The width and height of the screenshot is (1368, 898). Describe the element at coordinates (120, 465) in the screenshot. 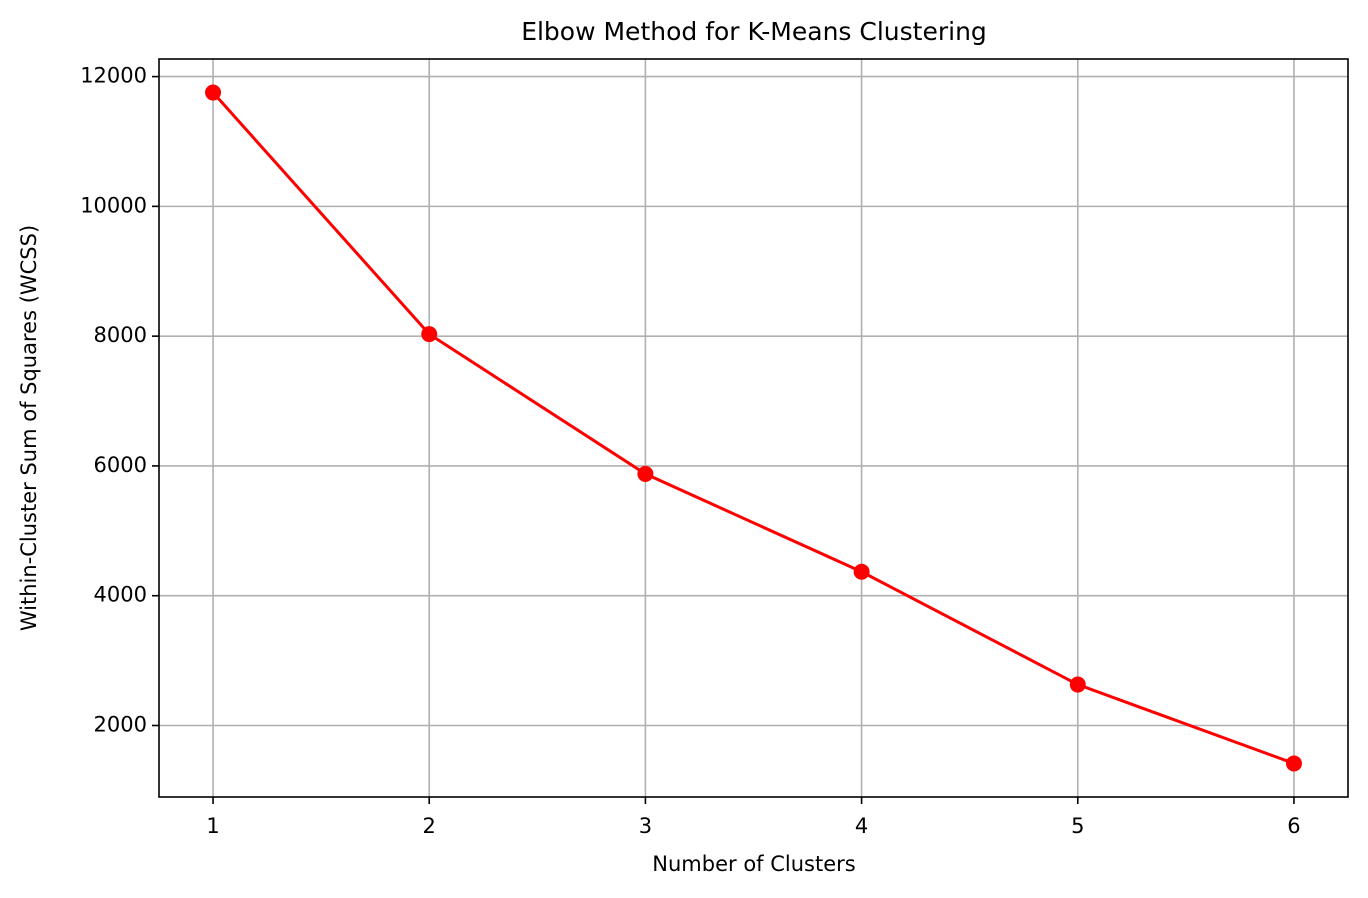

I see `y-tick-label: 6000` at that location.